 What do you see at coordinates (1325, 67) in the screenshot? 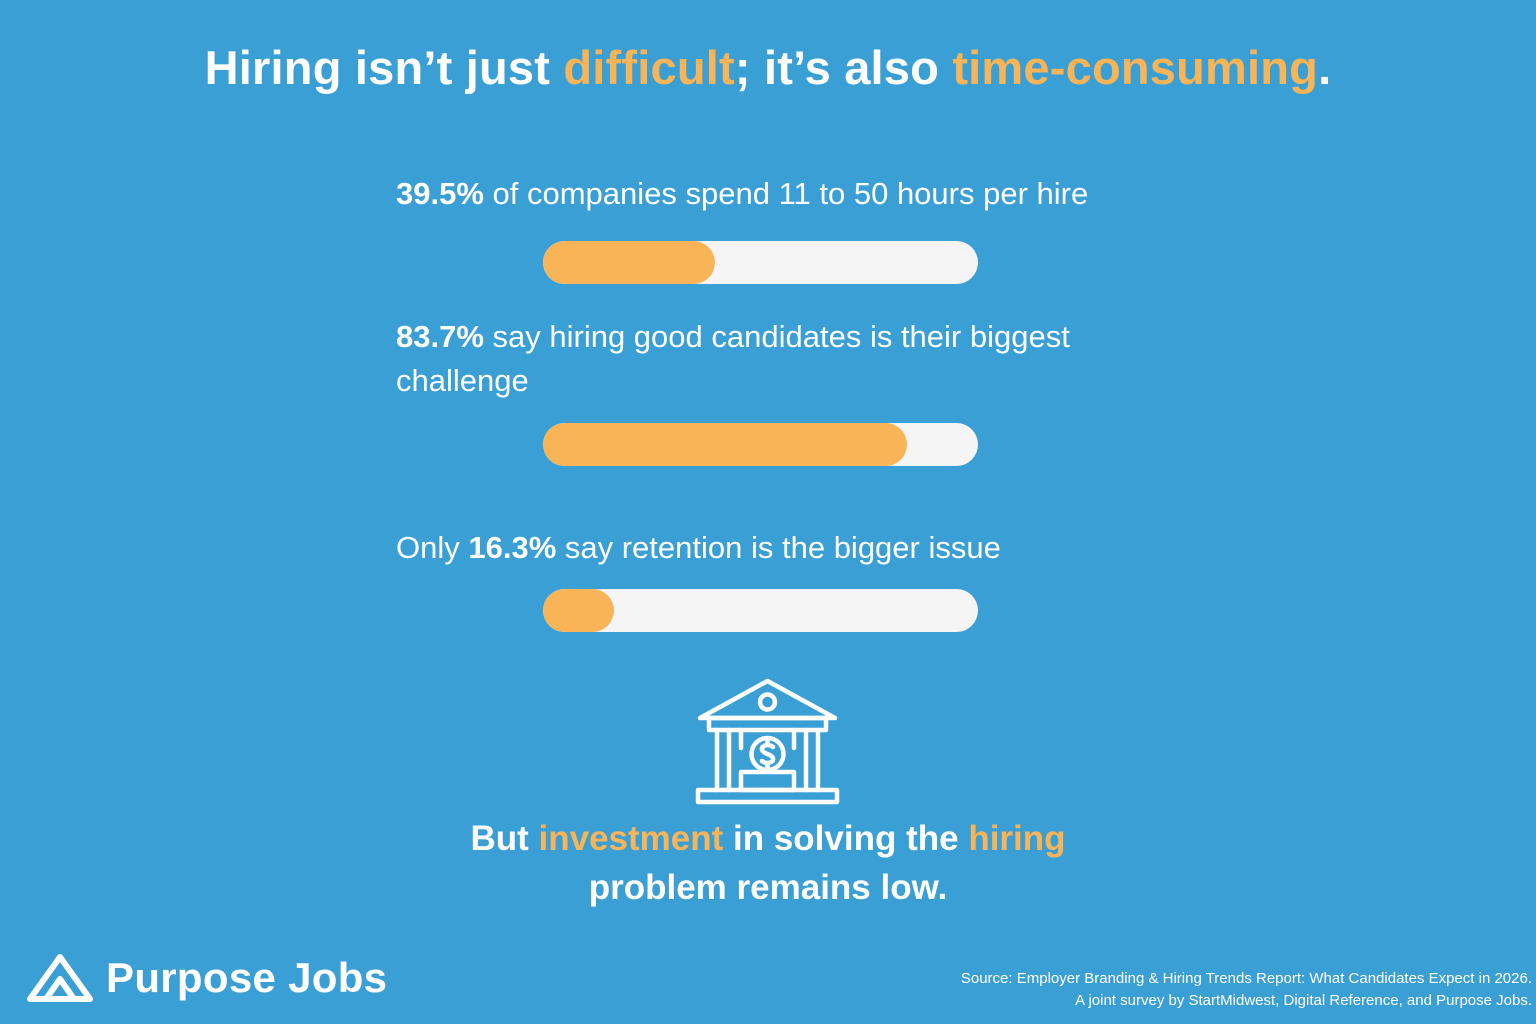
I see `title-text-3: .` at bounding box center [1325, 67].